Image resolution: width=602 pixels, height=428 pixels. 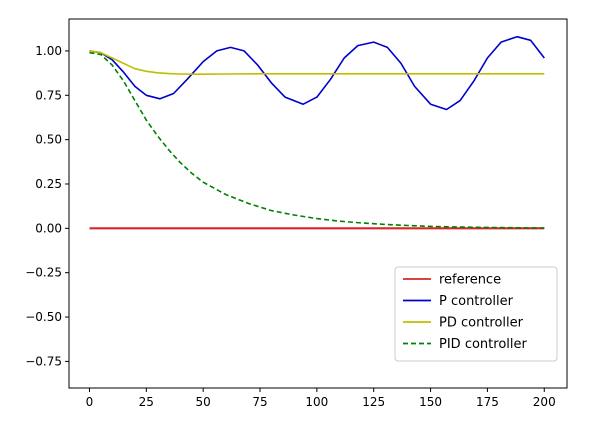 I want to click on x-tick-label: 200, so click(x=544, y=402).